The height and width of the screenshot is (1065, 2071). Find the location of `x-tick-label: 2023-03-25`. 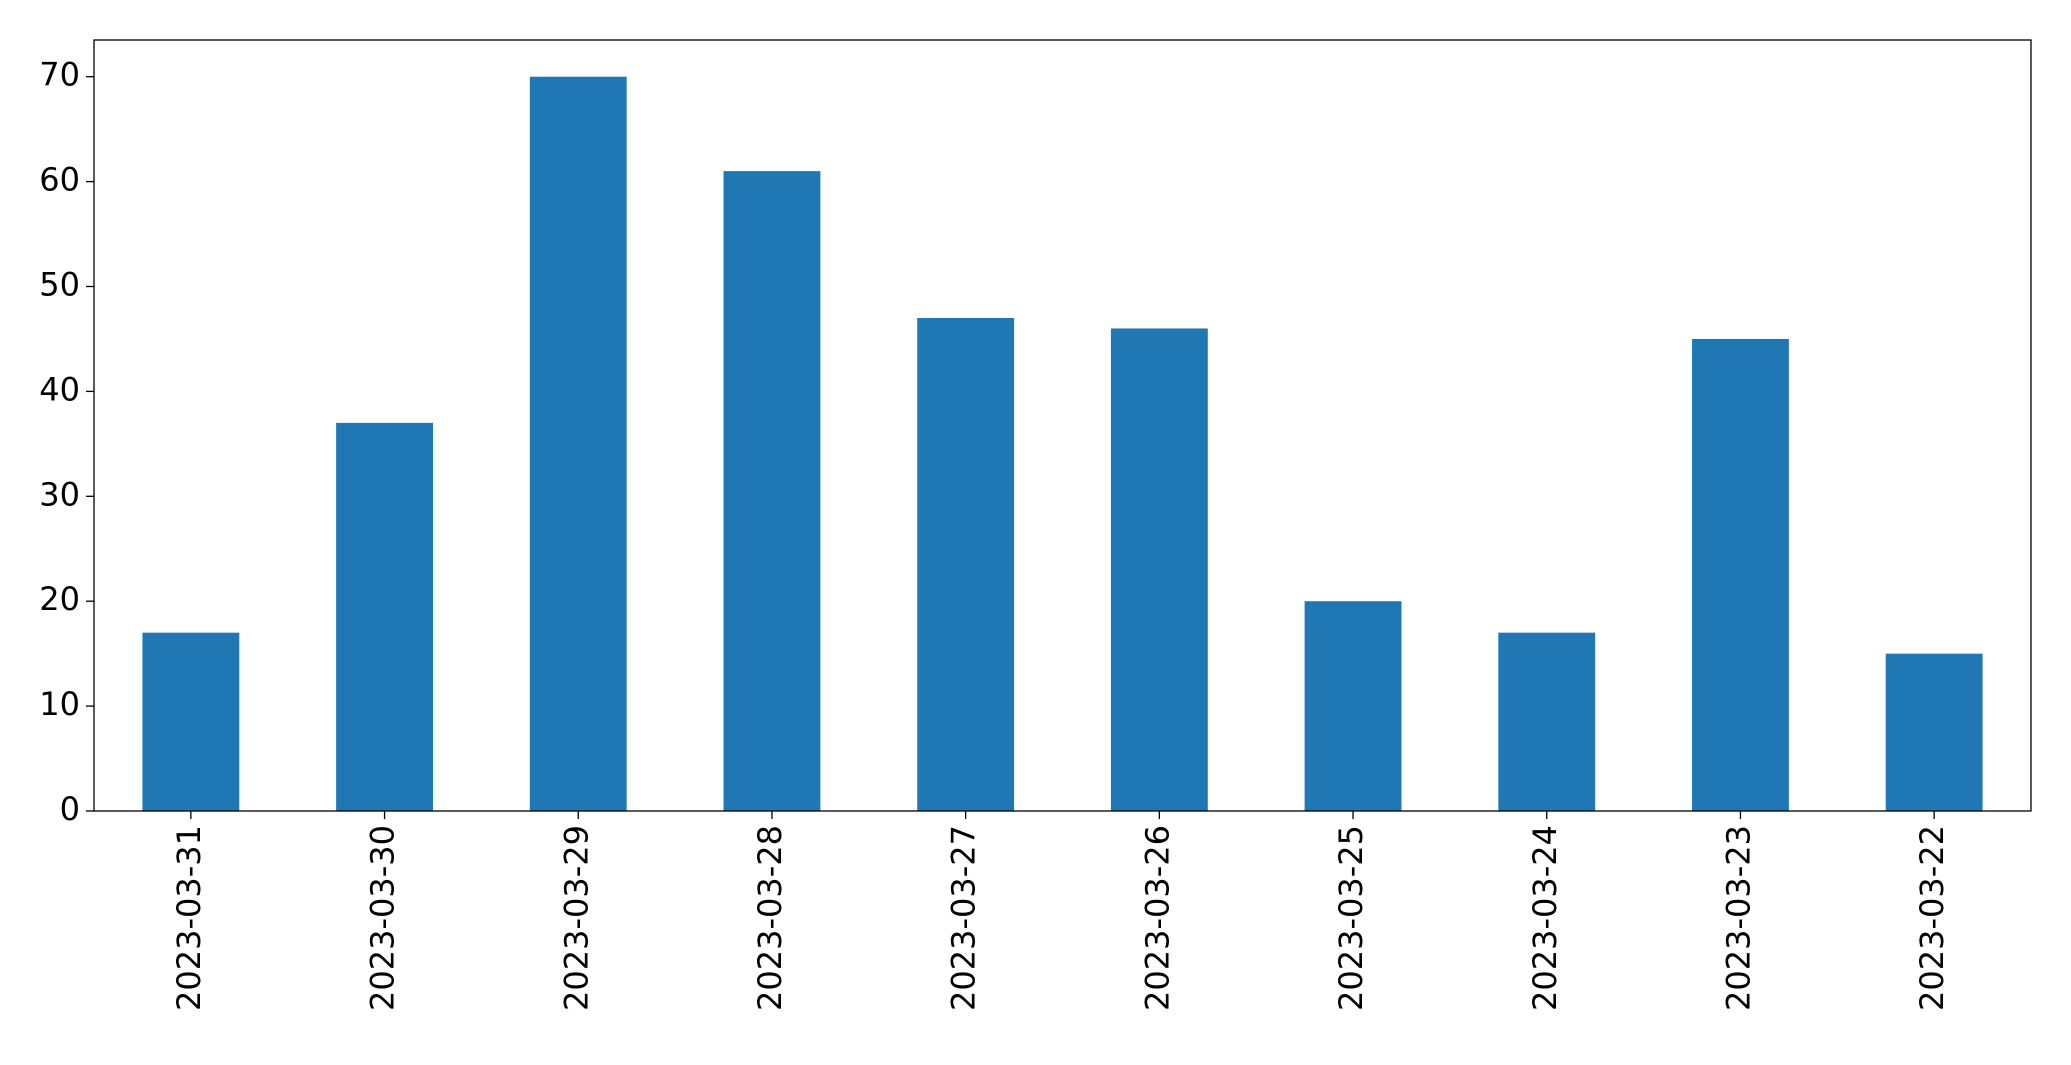

x-tick-label: 2023-03-25 is located at coordinates (1351, 918).